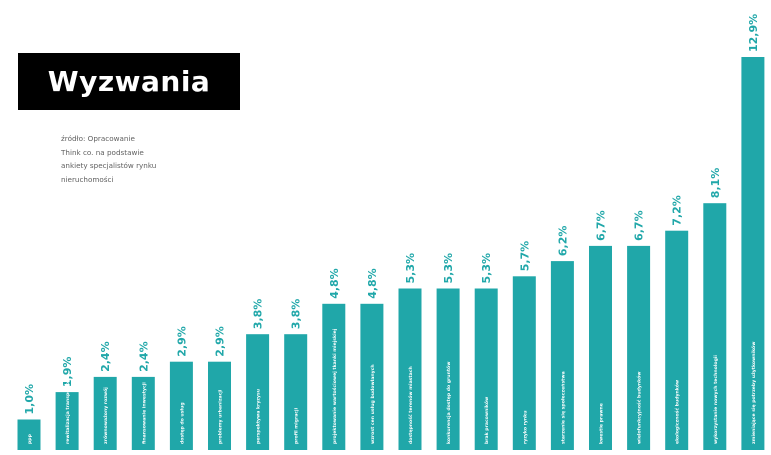 The height and width of the screenshot is (455, 771). I want to click on source-line: ankiety specjalistów rynku, so click(109, 165).